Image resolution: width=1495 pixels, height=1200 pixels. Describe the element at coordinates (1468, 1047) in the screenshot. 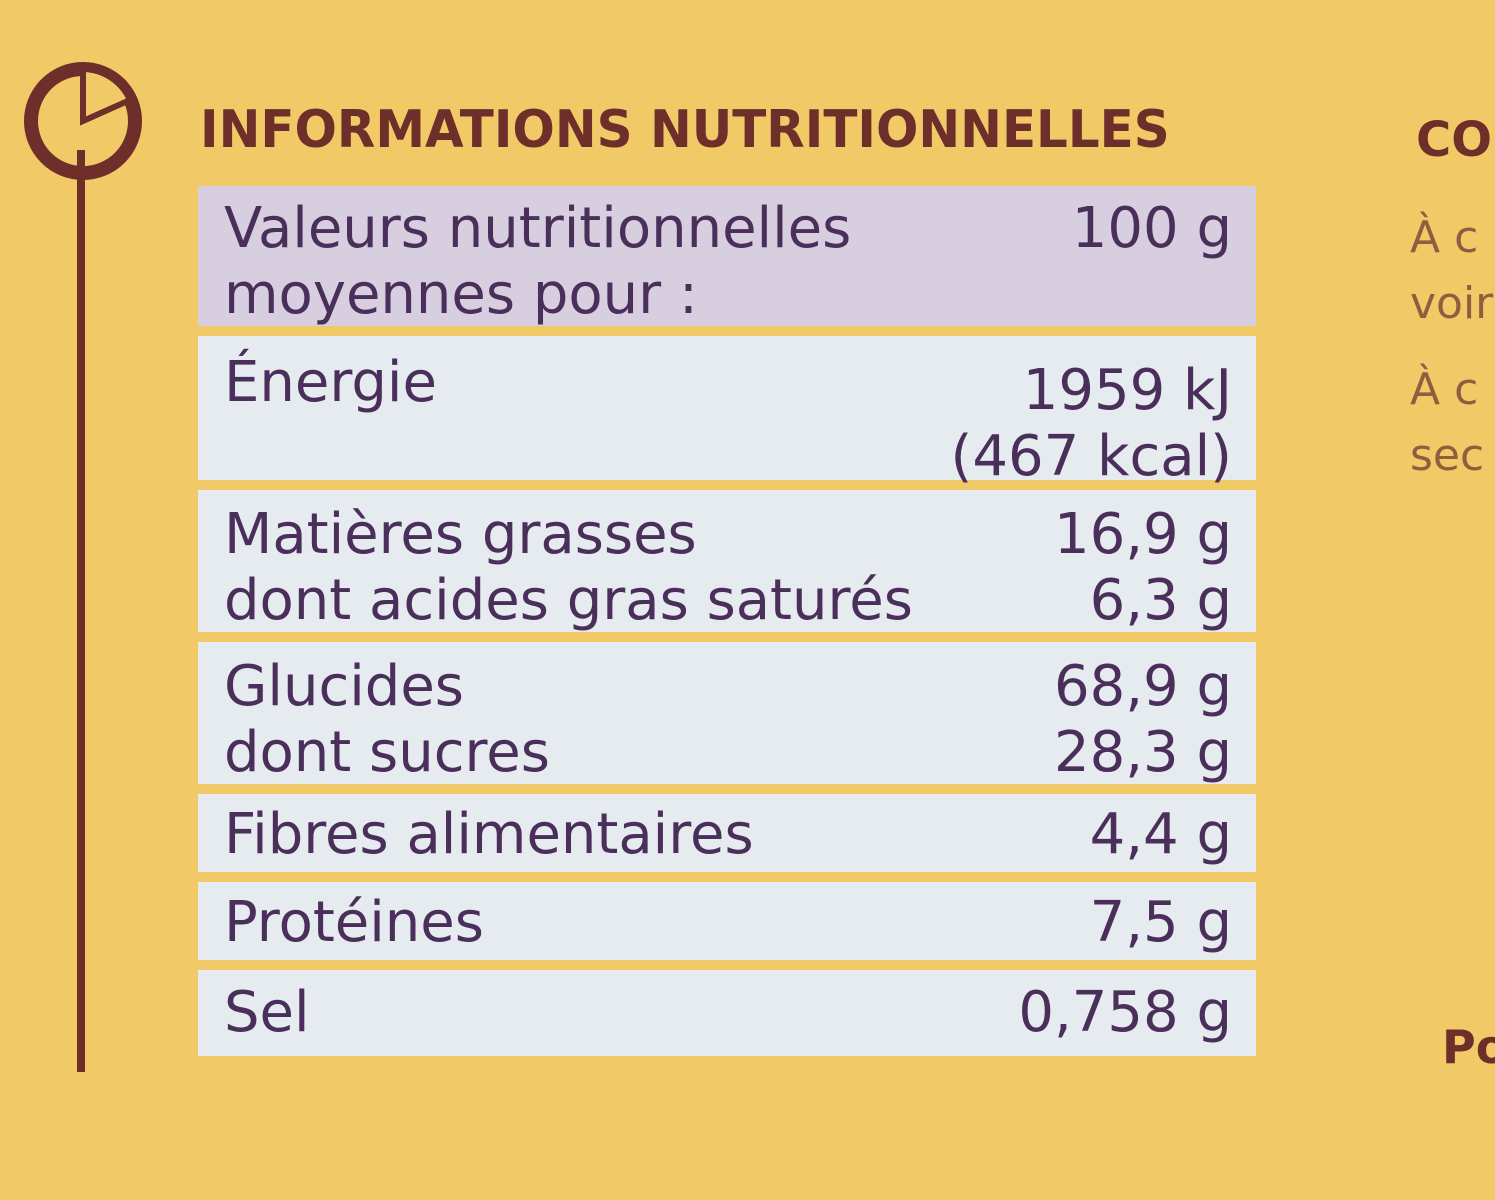

I see `side-footer-text: Po` at that location.